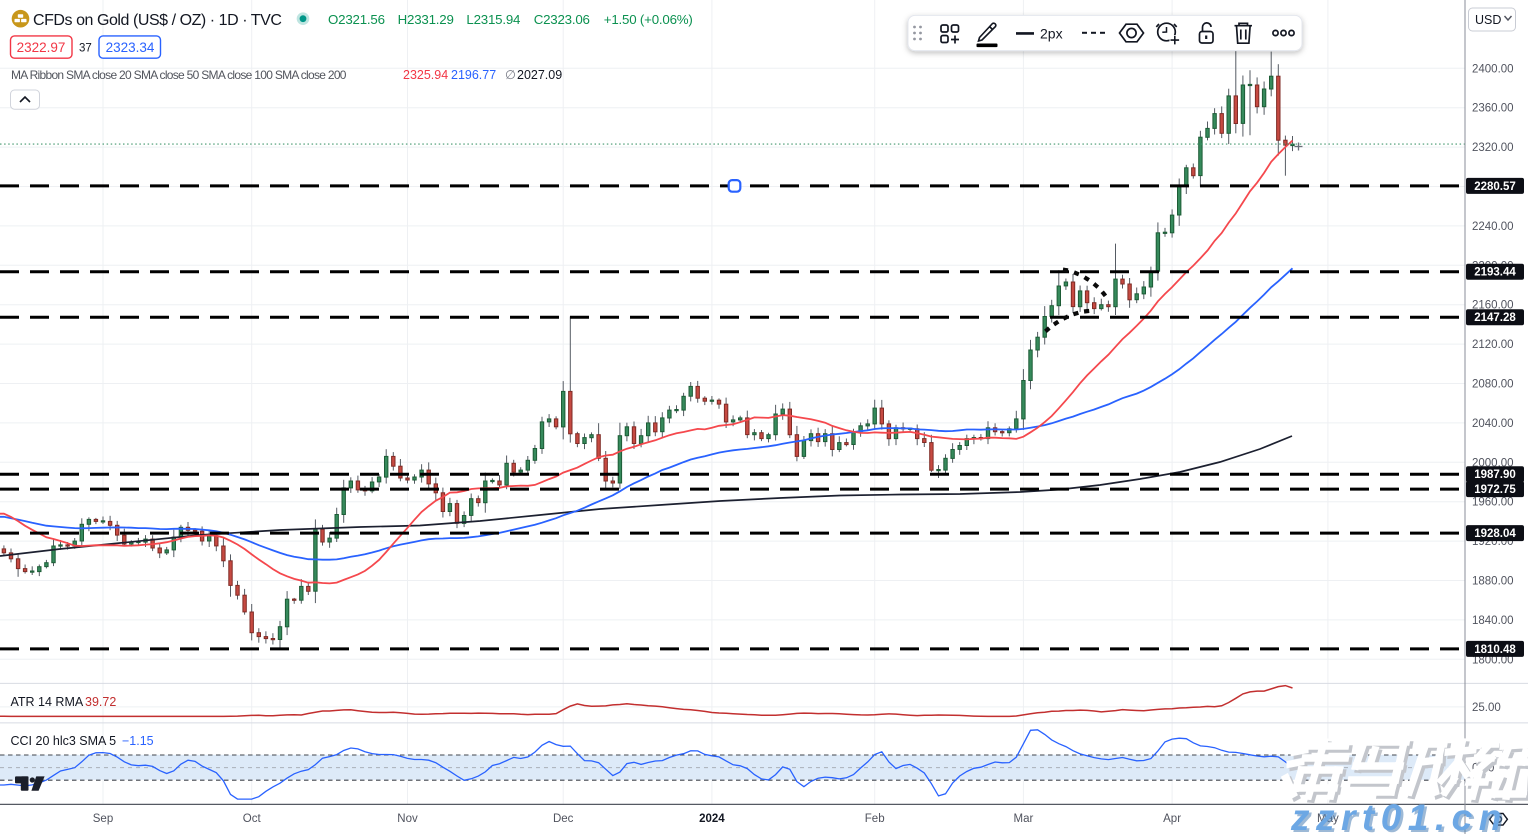 The image size is (1528, 834). Describe the element at coordinates (1495, 475) in the screenshot. I see `svg-text: 1987.90` at that location.